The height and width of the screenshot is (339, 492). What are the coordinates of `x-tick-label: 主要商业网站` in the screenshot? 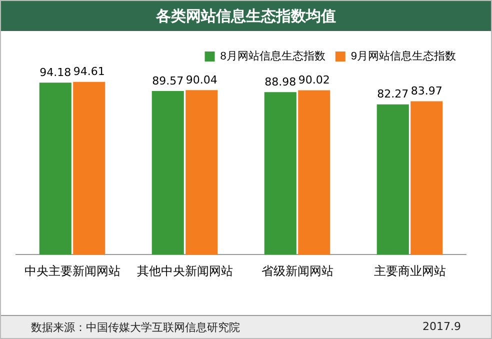 It's located at (410, 271).